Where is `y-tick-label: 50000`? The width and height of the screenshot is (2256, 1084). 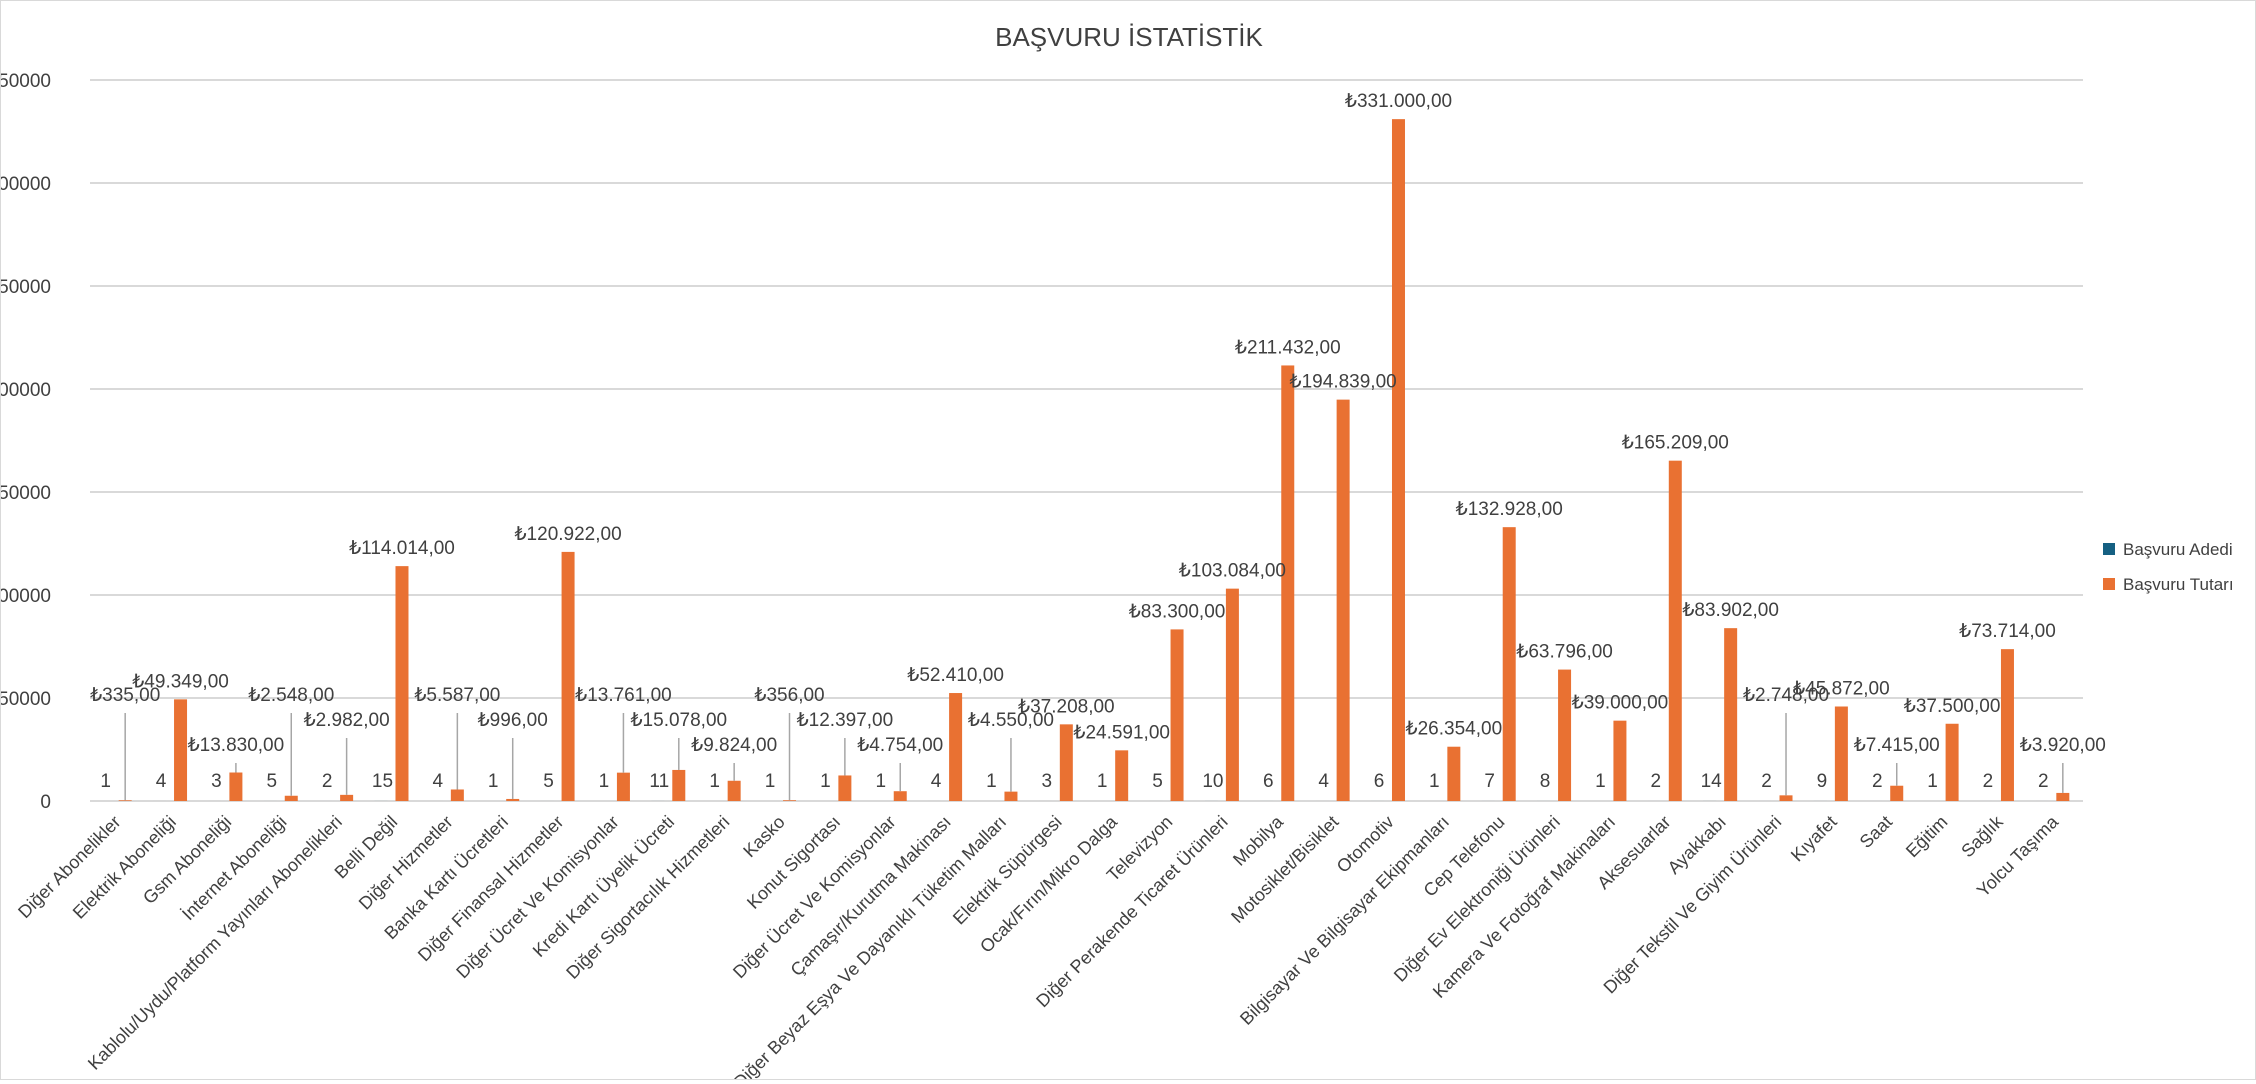
y-tick-label: 50000 is located at coordinates (26, 699).